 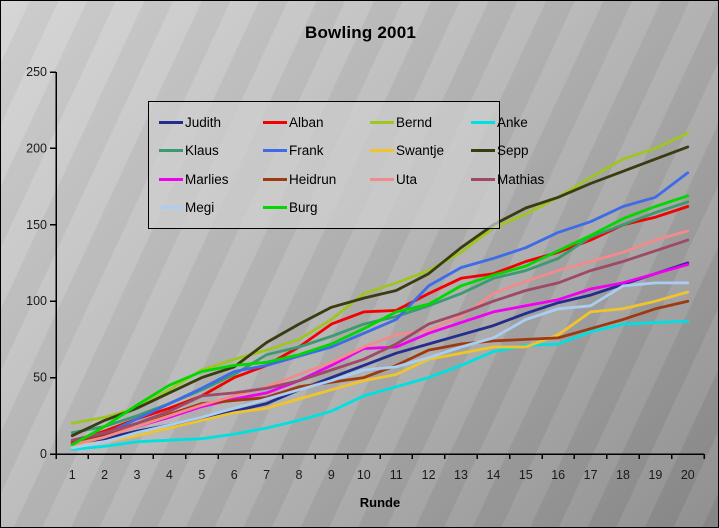 What do you see at coordinates (313, 179) in the screenshot?
I see `legend-label: Heidrun` at bounding box center [313, 179].